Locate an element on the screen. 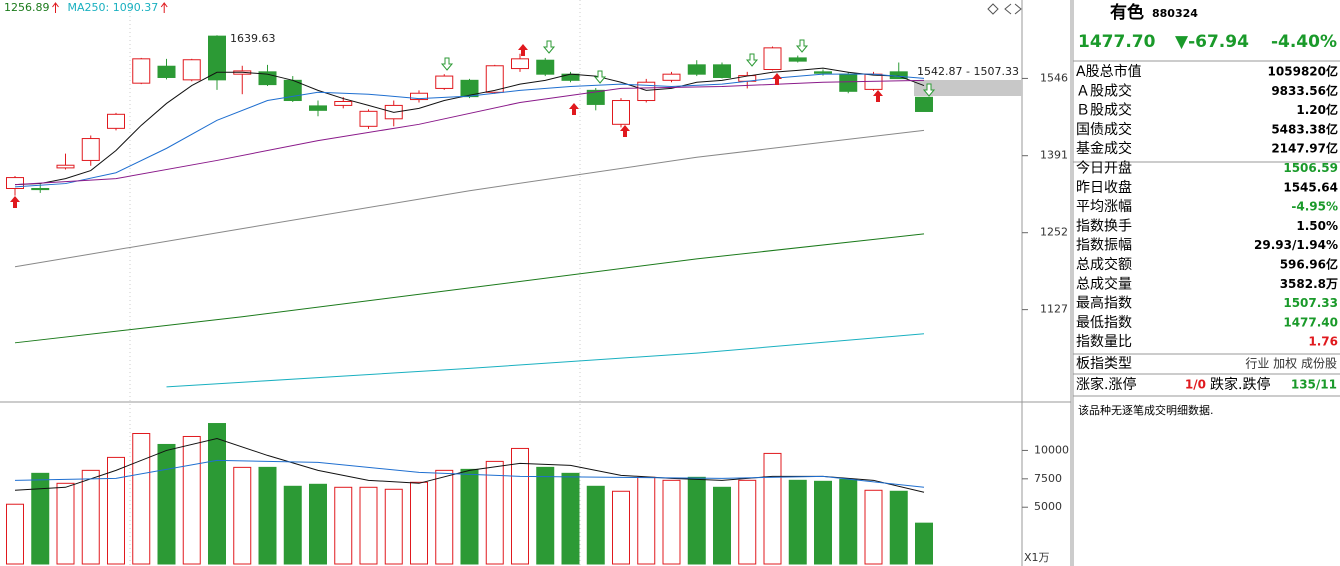  stock-code: 880324 is located at coordinates (1175, 13).